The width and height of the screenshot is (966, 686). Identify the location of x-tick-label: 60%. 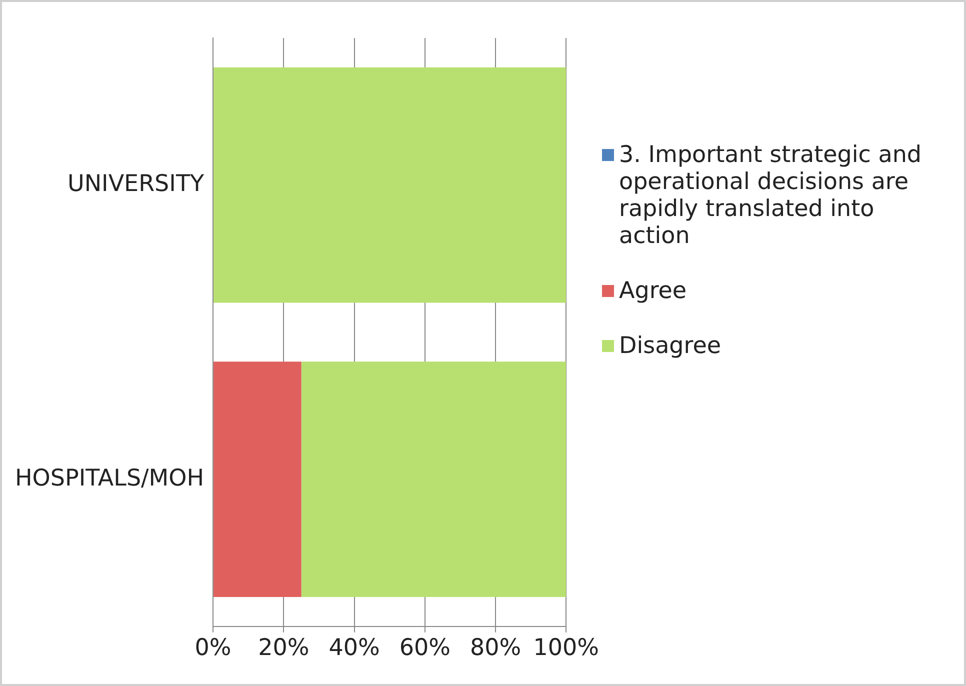
(424, 648).